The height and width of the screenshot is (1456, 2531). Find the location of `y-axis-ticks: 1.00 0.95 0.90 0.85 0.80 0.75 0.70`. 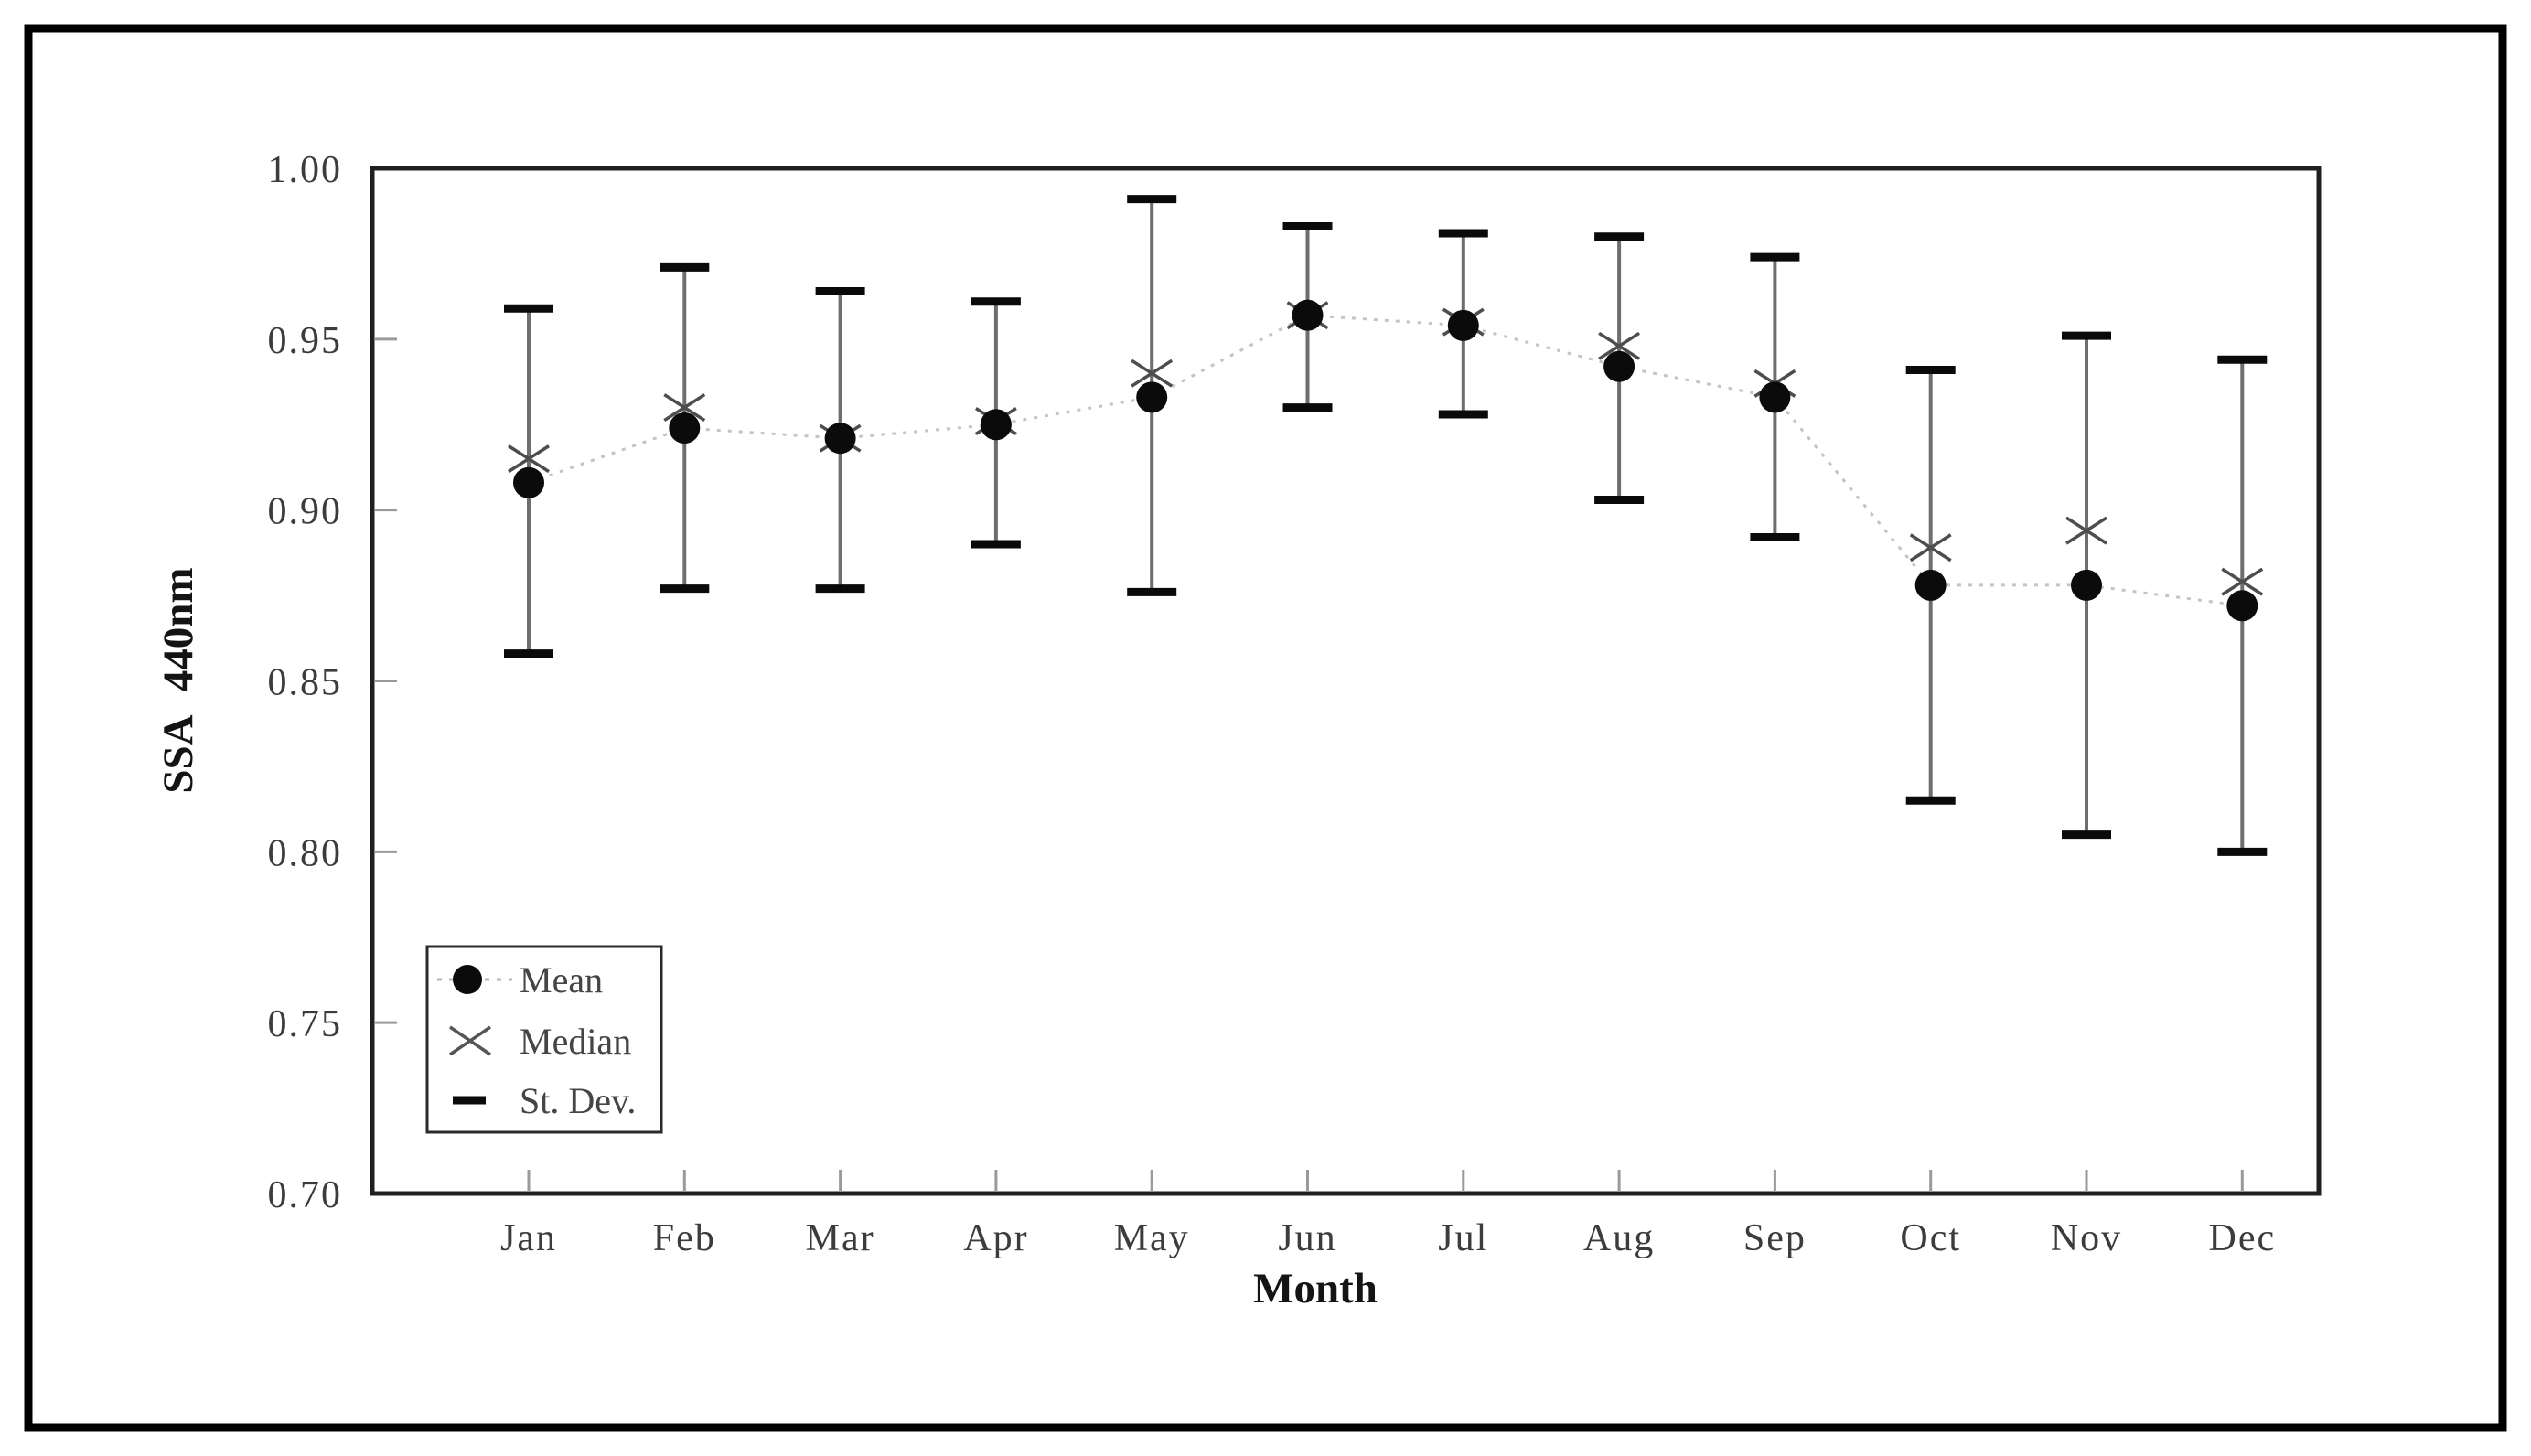

y-axis-ticks: 1.00 0.95 0.90 0.85 0.80 0.75 0.70 is located at coordinates (332, 682).